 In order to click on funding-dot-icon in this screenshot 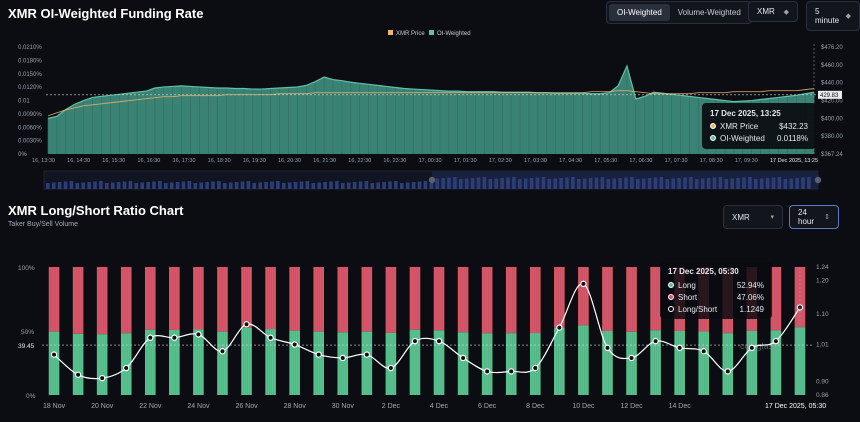, I will do `click(713, 138)`.